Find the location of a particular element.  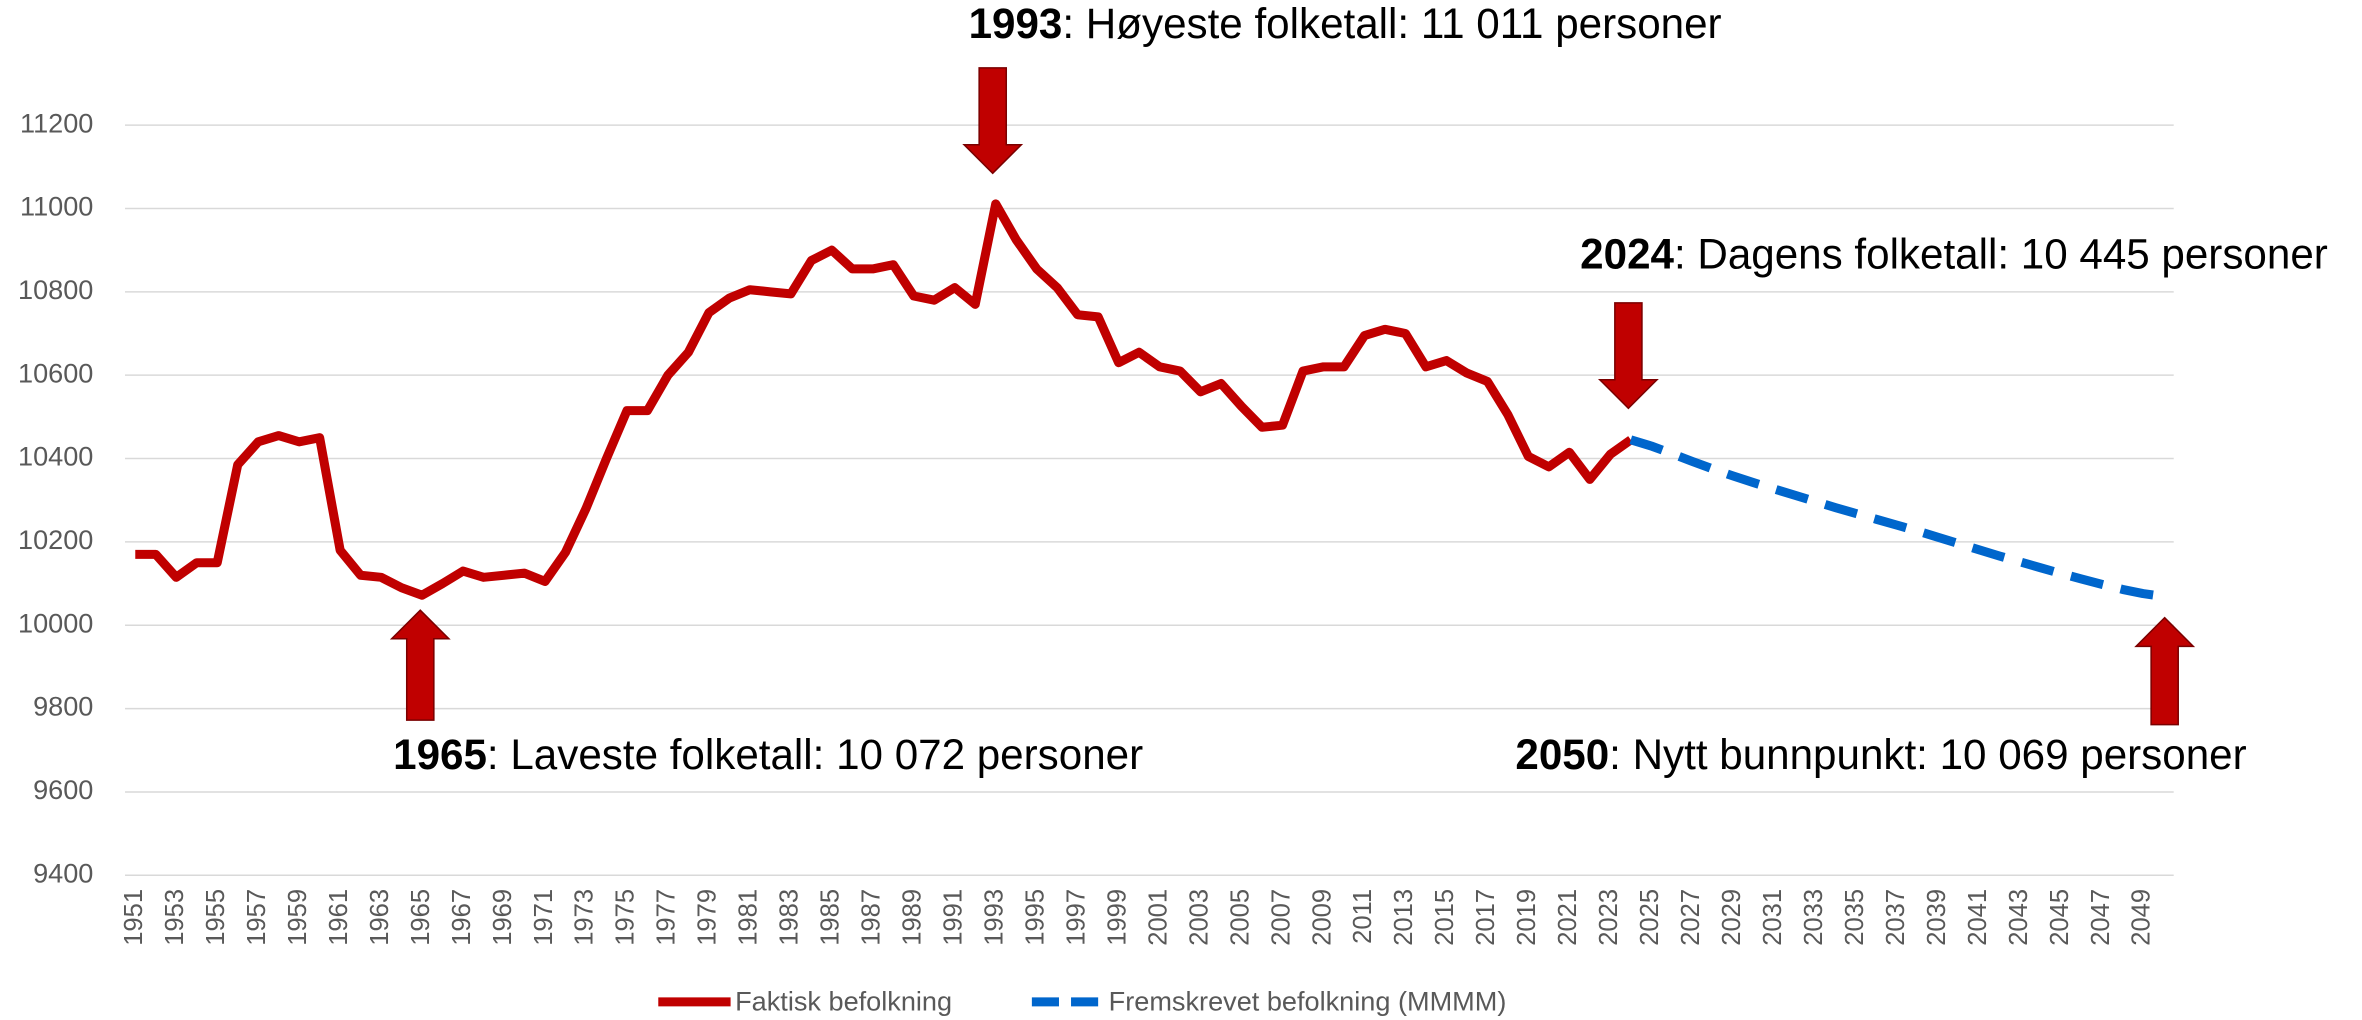

x-tick-label: 1971 is located at coordinates (544, 917).